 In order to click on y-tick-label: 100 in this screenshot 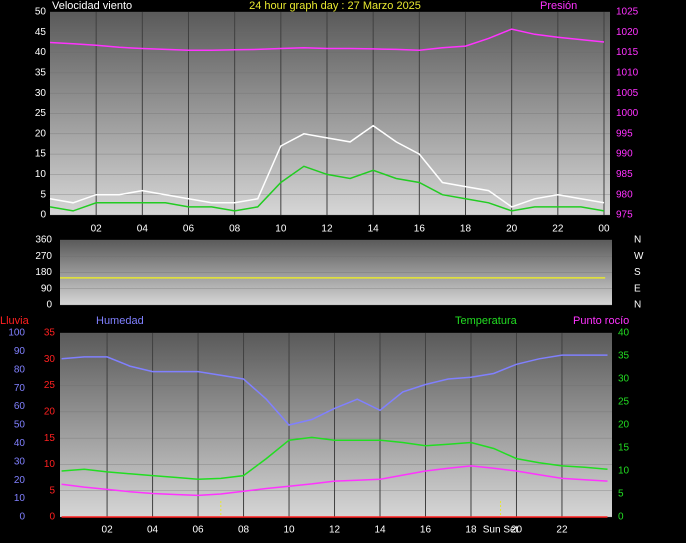, I will do `click(16, 333)`.